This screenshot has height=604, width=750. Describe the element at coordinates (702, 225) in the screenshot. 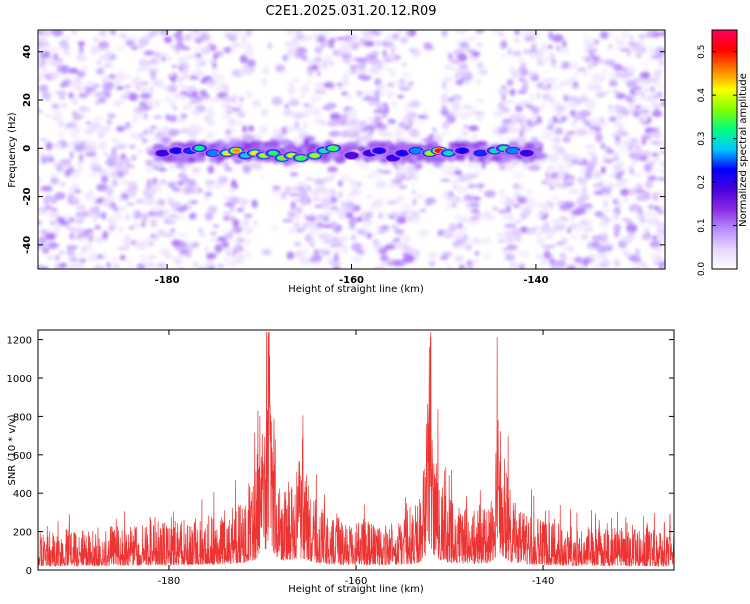

I see `colorbar-tick-label: 0.1` at that location.